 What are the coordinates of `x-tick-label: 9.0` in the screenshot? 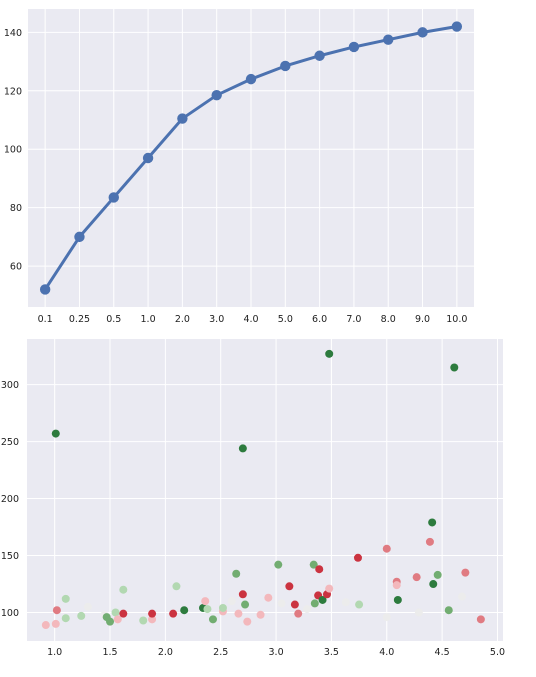 It's located at (422, 319).